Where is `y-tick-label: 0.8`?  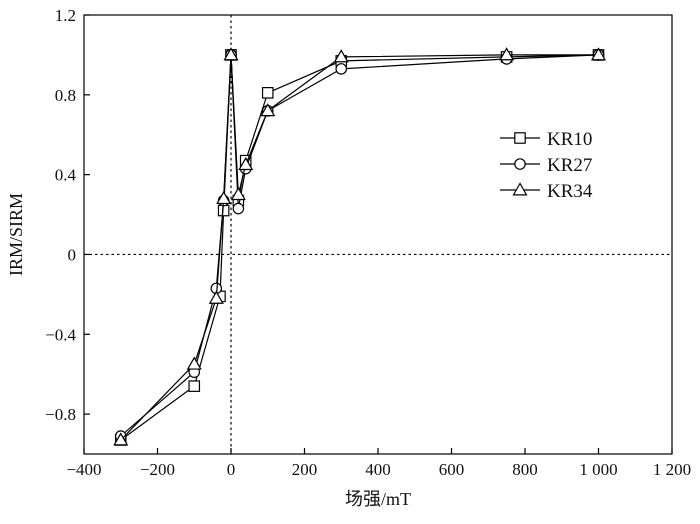
y-tick-label: 0.8 is located at coordinates (65, 95).